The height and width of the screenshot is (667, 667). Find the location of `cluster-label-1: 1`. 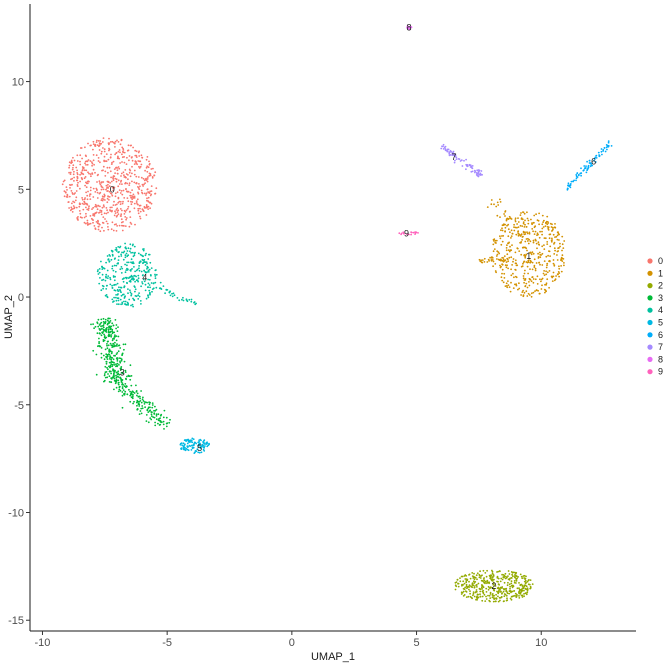

cluster-label-1: 1 is located at coordinates (528, 256).